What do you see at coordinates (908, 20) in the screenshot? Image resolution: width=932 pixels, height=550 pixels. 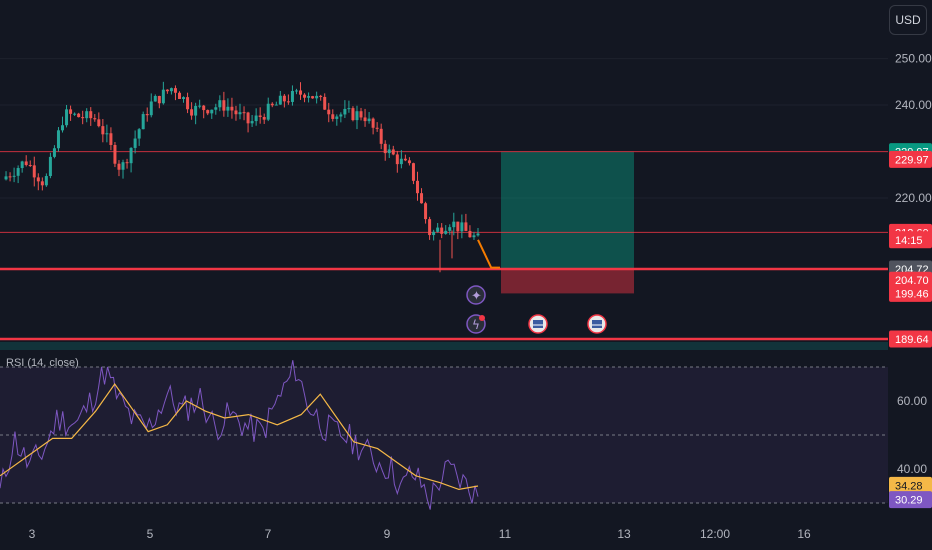 I see `currency-button: USD` at bounding box center [908, 20].